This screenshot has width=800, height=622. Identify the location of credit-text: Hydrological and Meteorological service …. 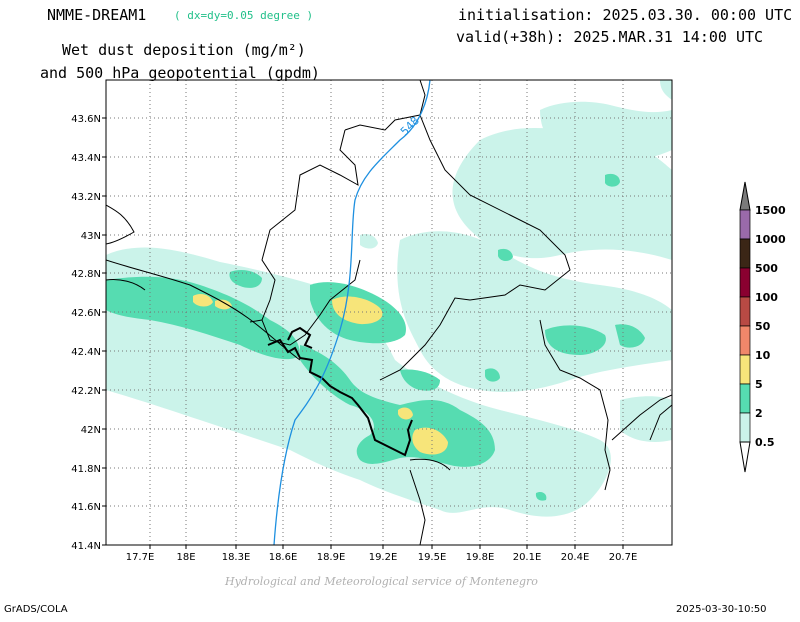
(381, 581).